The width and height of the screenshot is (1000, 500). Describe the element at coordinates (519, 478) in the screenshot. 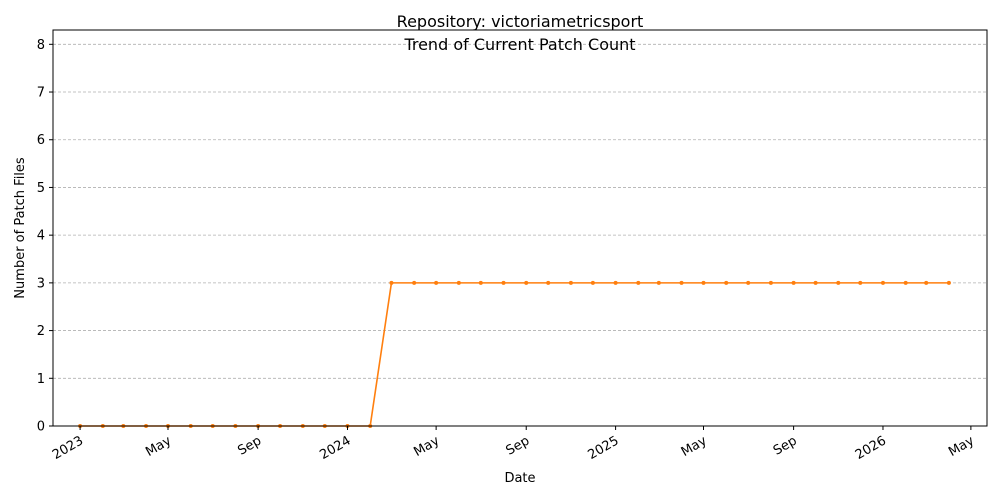

I see `x-axis-label: Date` at that location.